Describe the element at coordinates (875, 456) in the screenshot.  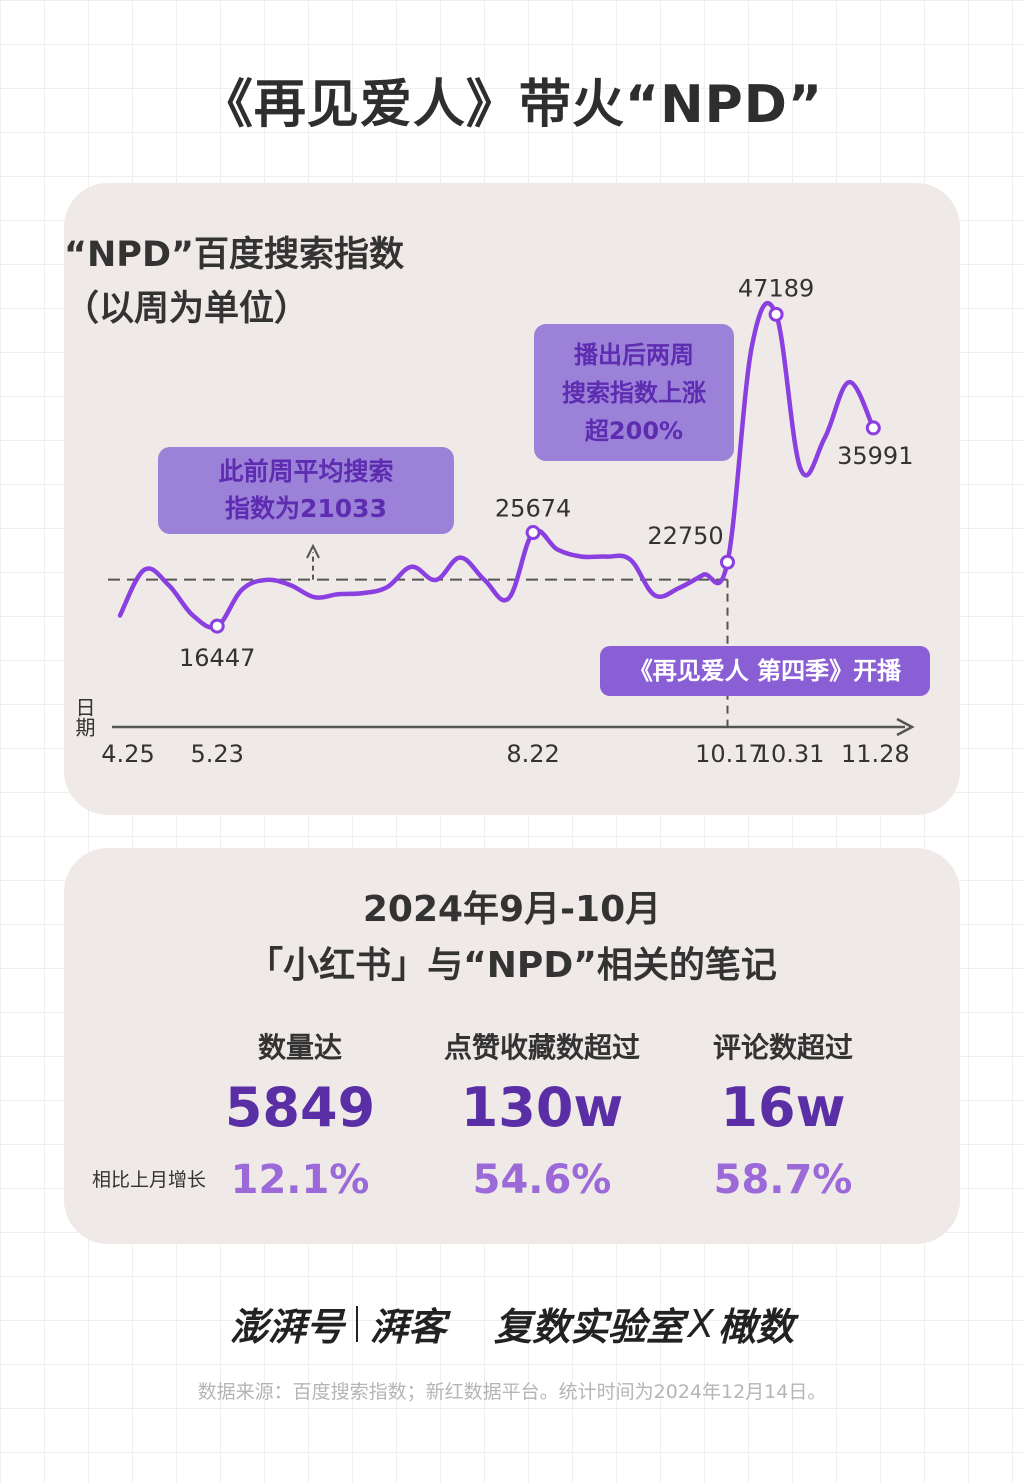
I see `data-label: 35991` at that location.